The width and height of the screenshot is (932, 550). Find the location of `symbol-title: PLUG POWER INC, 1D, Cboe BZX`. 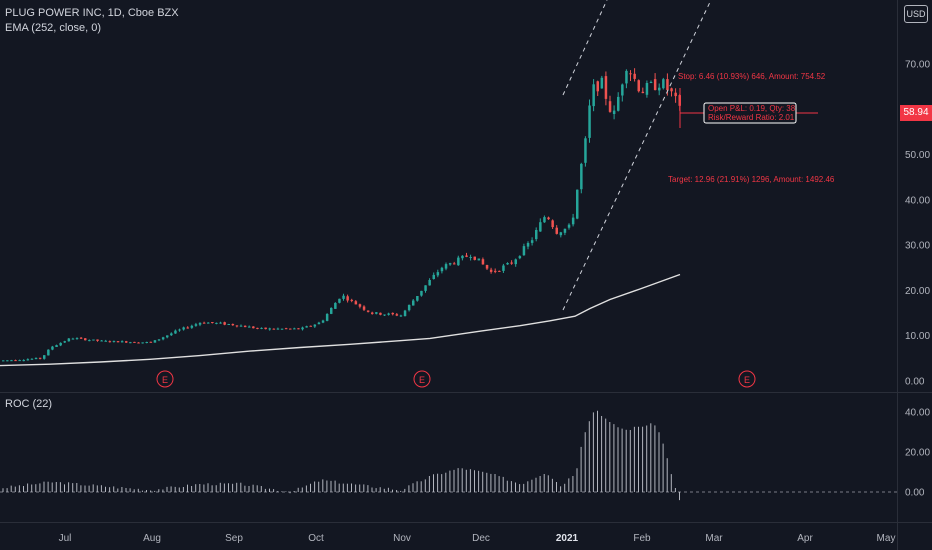

symbol-title: PLUG POWER INC, 1D, Cboe BZX is located at coordinates (92, 13).